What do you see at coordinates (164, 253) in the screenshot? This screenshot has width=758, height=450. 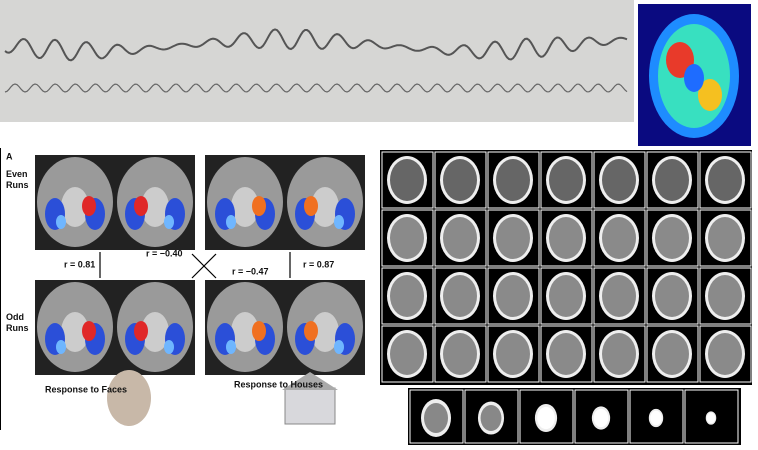 I see `correlation: r = −0.40` at bounding box center [164, 253].